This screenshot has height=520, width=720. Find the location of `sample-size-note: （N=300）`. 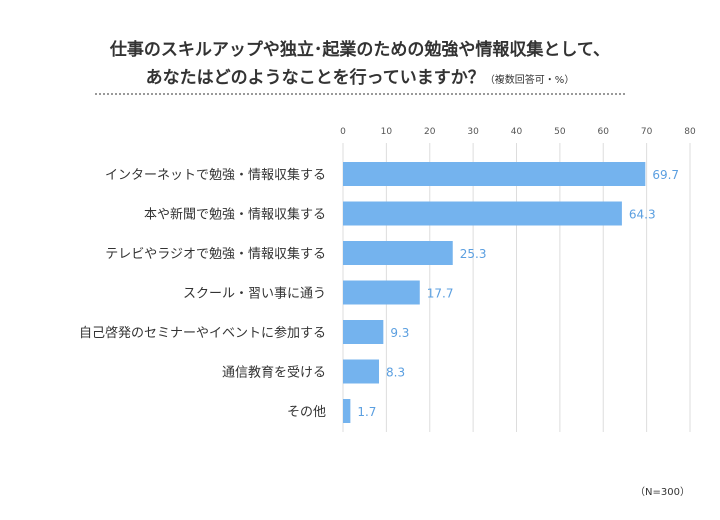

sample-size-note: （N=300） is located at coordinates (662, 492).